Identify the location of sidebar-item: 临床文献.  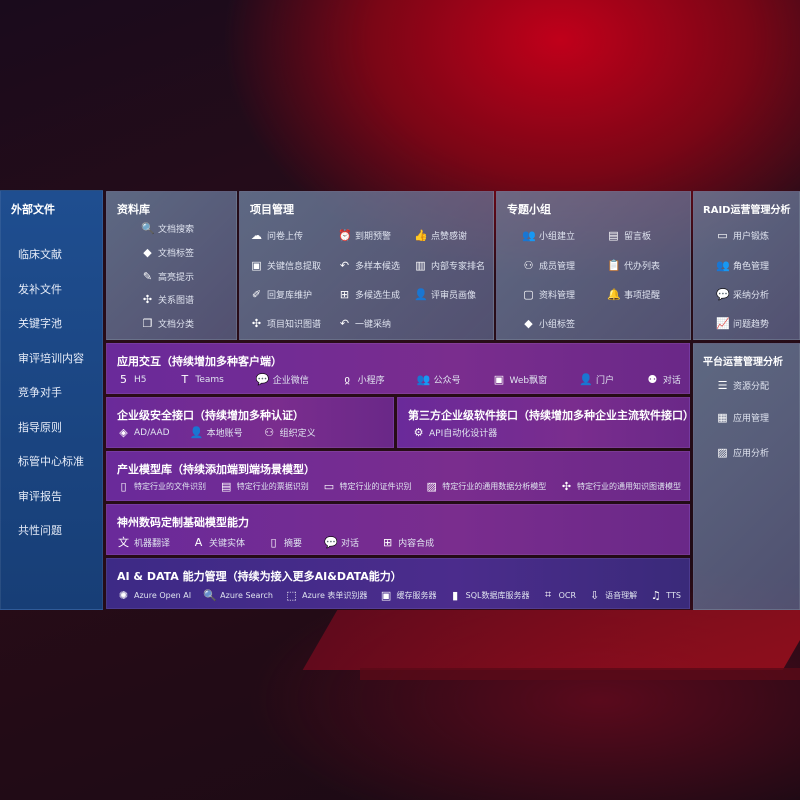
(40, 254).